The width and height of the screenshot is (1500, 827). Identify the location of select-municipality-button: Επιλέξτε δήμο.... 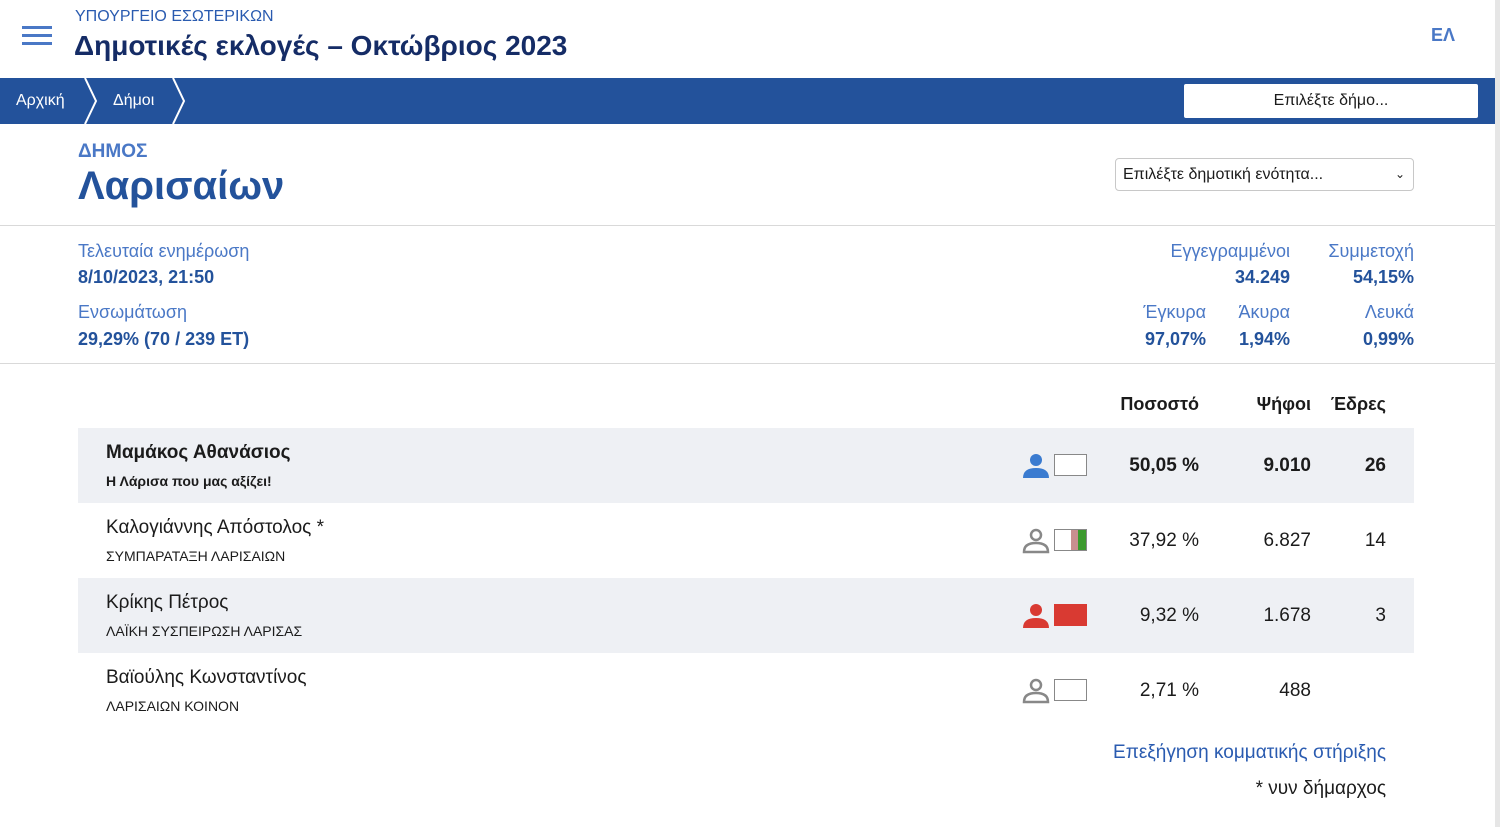
(1331, 101).